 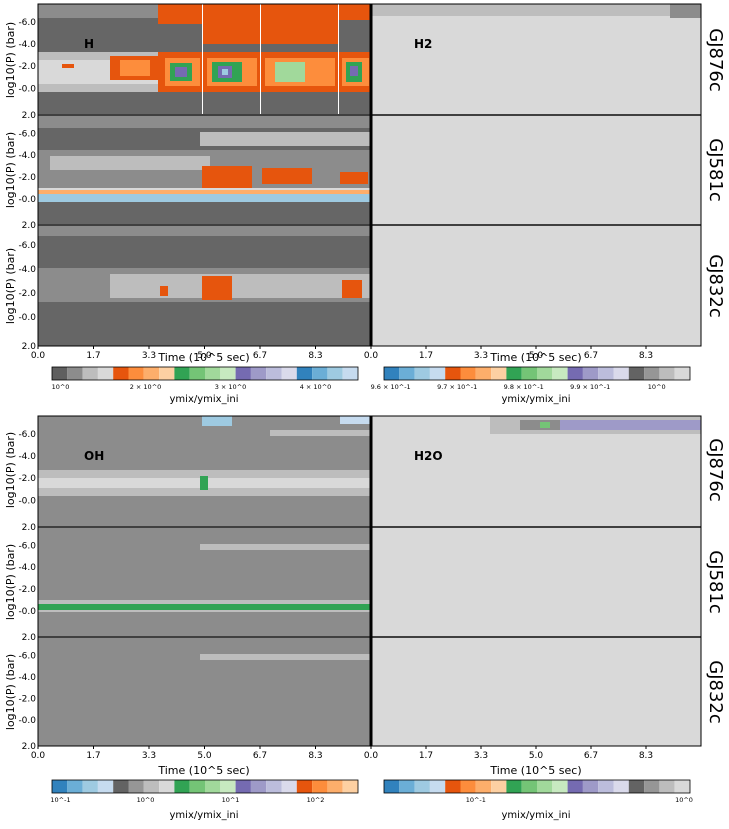 What do you see at coordinates (146, 387) in the screenshot?
I see `colorbar-tick-label: 2 × 10^0` at bounding box center [146, 387].